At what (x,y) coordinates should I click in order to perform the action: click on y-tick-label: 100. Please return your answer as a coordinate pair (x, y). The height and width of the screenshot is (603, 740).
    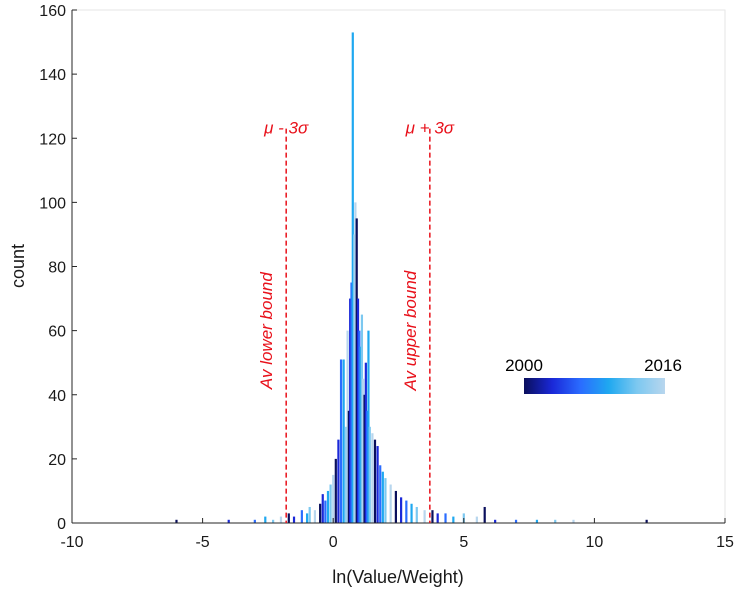
    Looking at the image, I should click on (52, 203).